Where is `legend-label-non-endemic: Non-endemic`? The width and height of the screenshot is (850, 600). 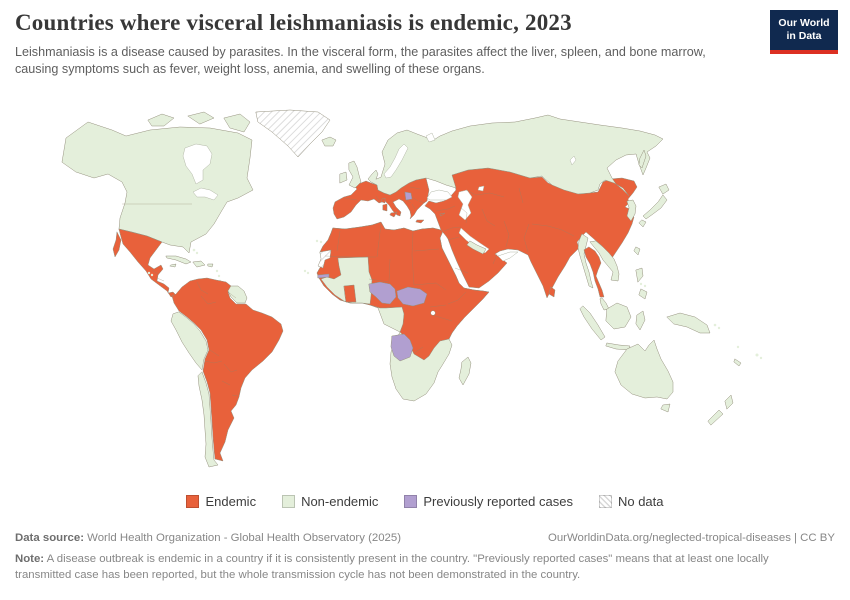
legend-label-non-endemic: Non-endemic is located at coordinates (340, 501).